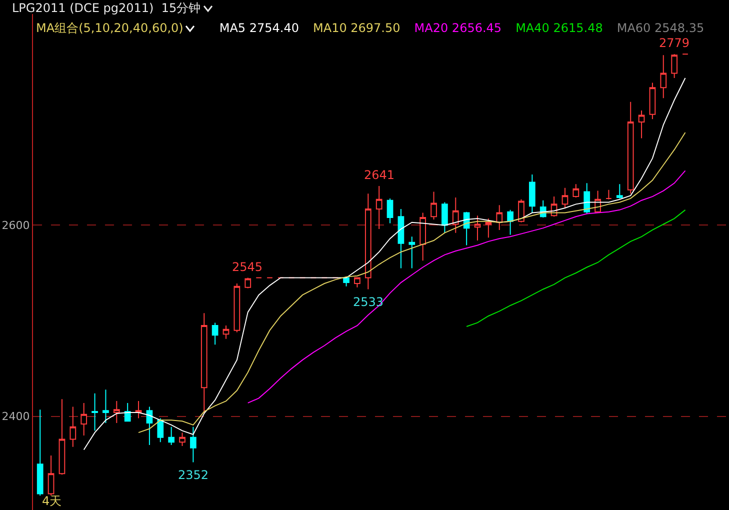  What do you see at coordinates (674, 43) in the screenshot?
I see `annotation: 2779` at bounding box center [674, 43].